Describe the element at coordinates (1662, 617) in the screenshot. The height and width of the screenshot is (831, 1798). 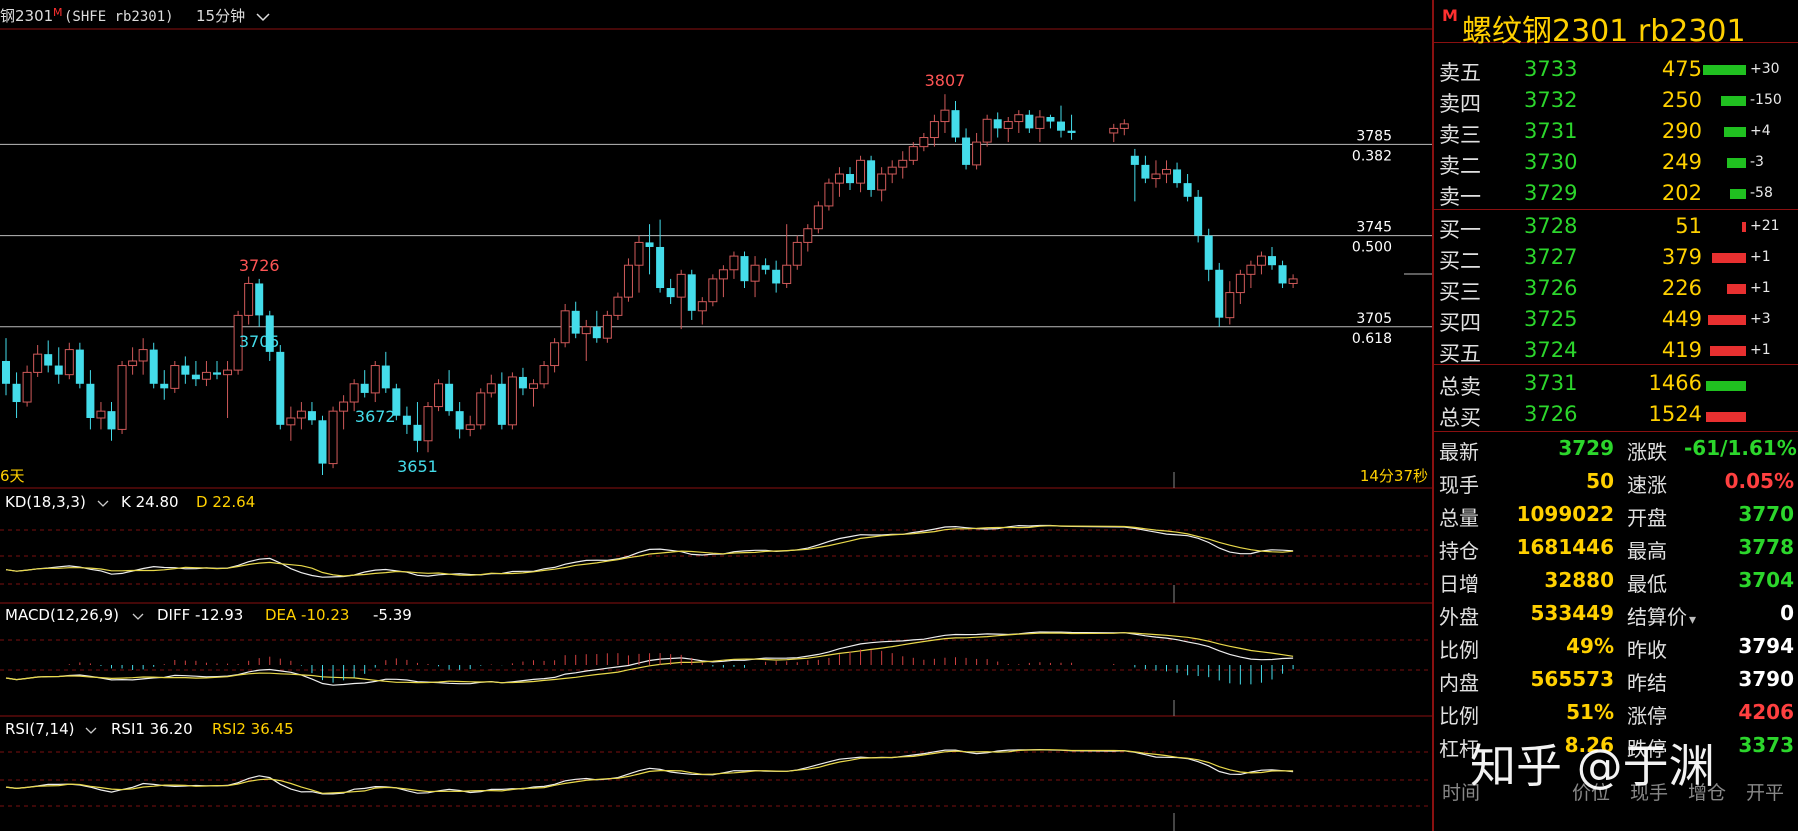
I see `stat-label: 结算价 ▾` at that location.